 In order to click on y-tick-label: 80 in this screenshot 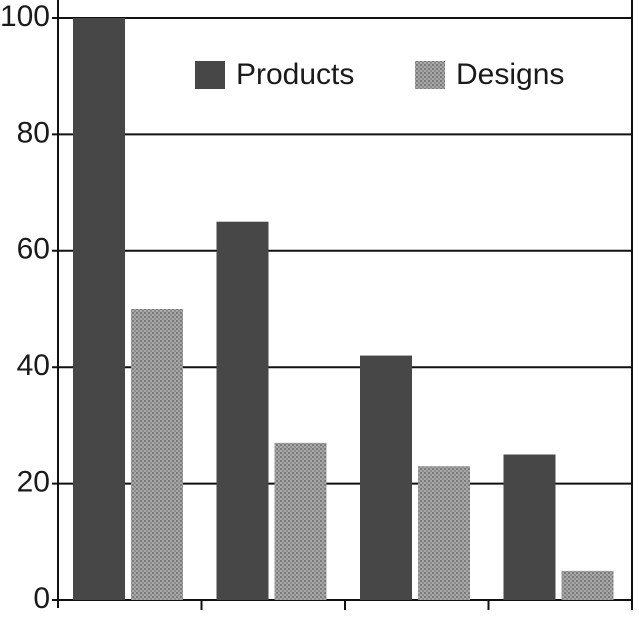, I will do `click(33, 132)`.